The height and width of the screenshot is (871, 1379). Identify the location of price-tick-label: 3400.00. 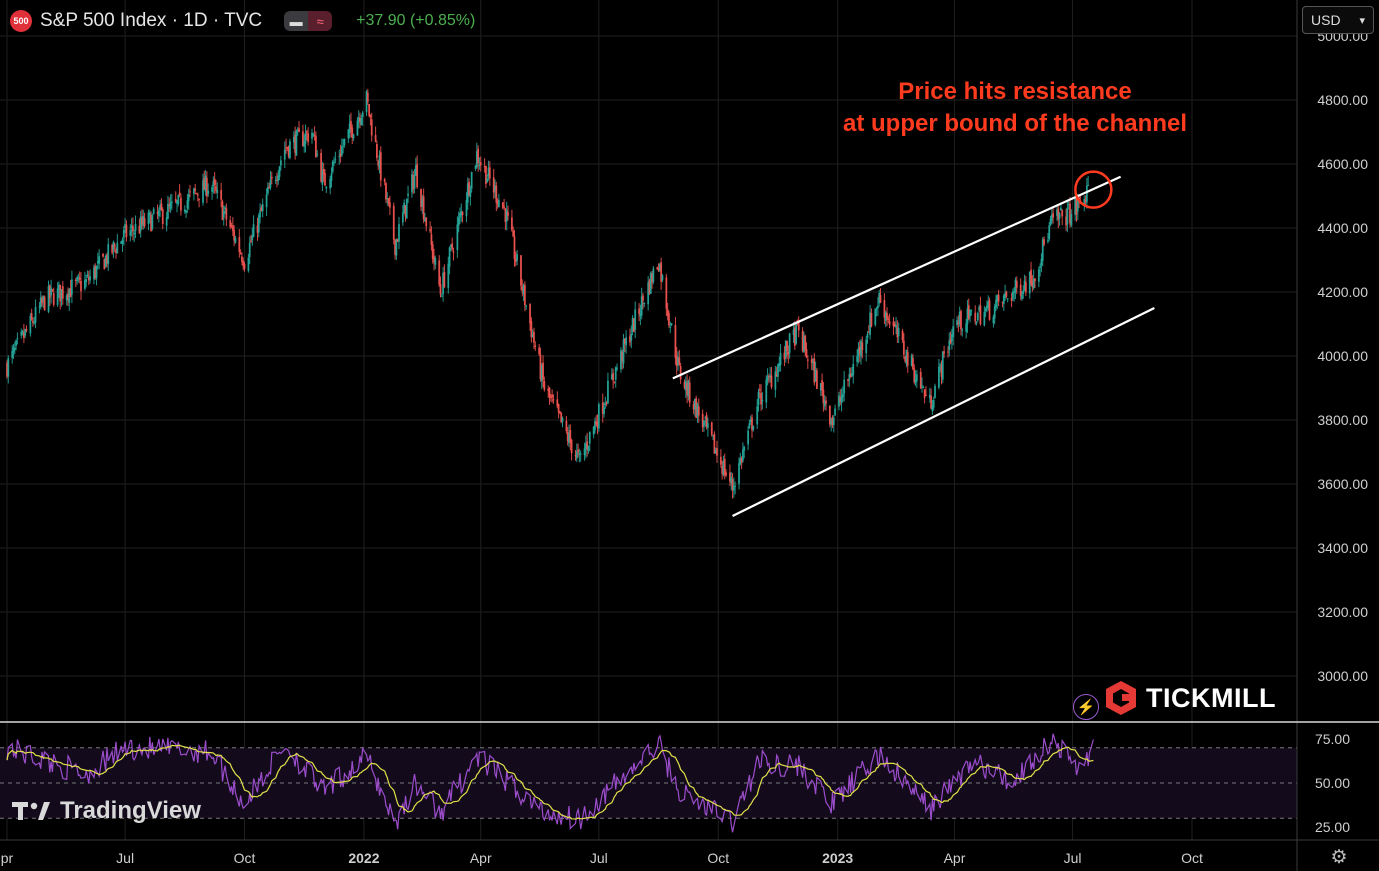
(1342, 548).